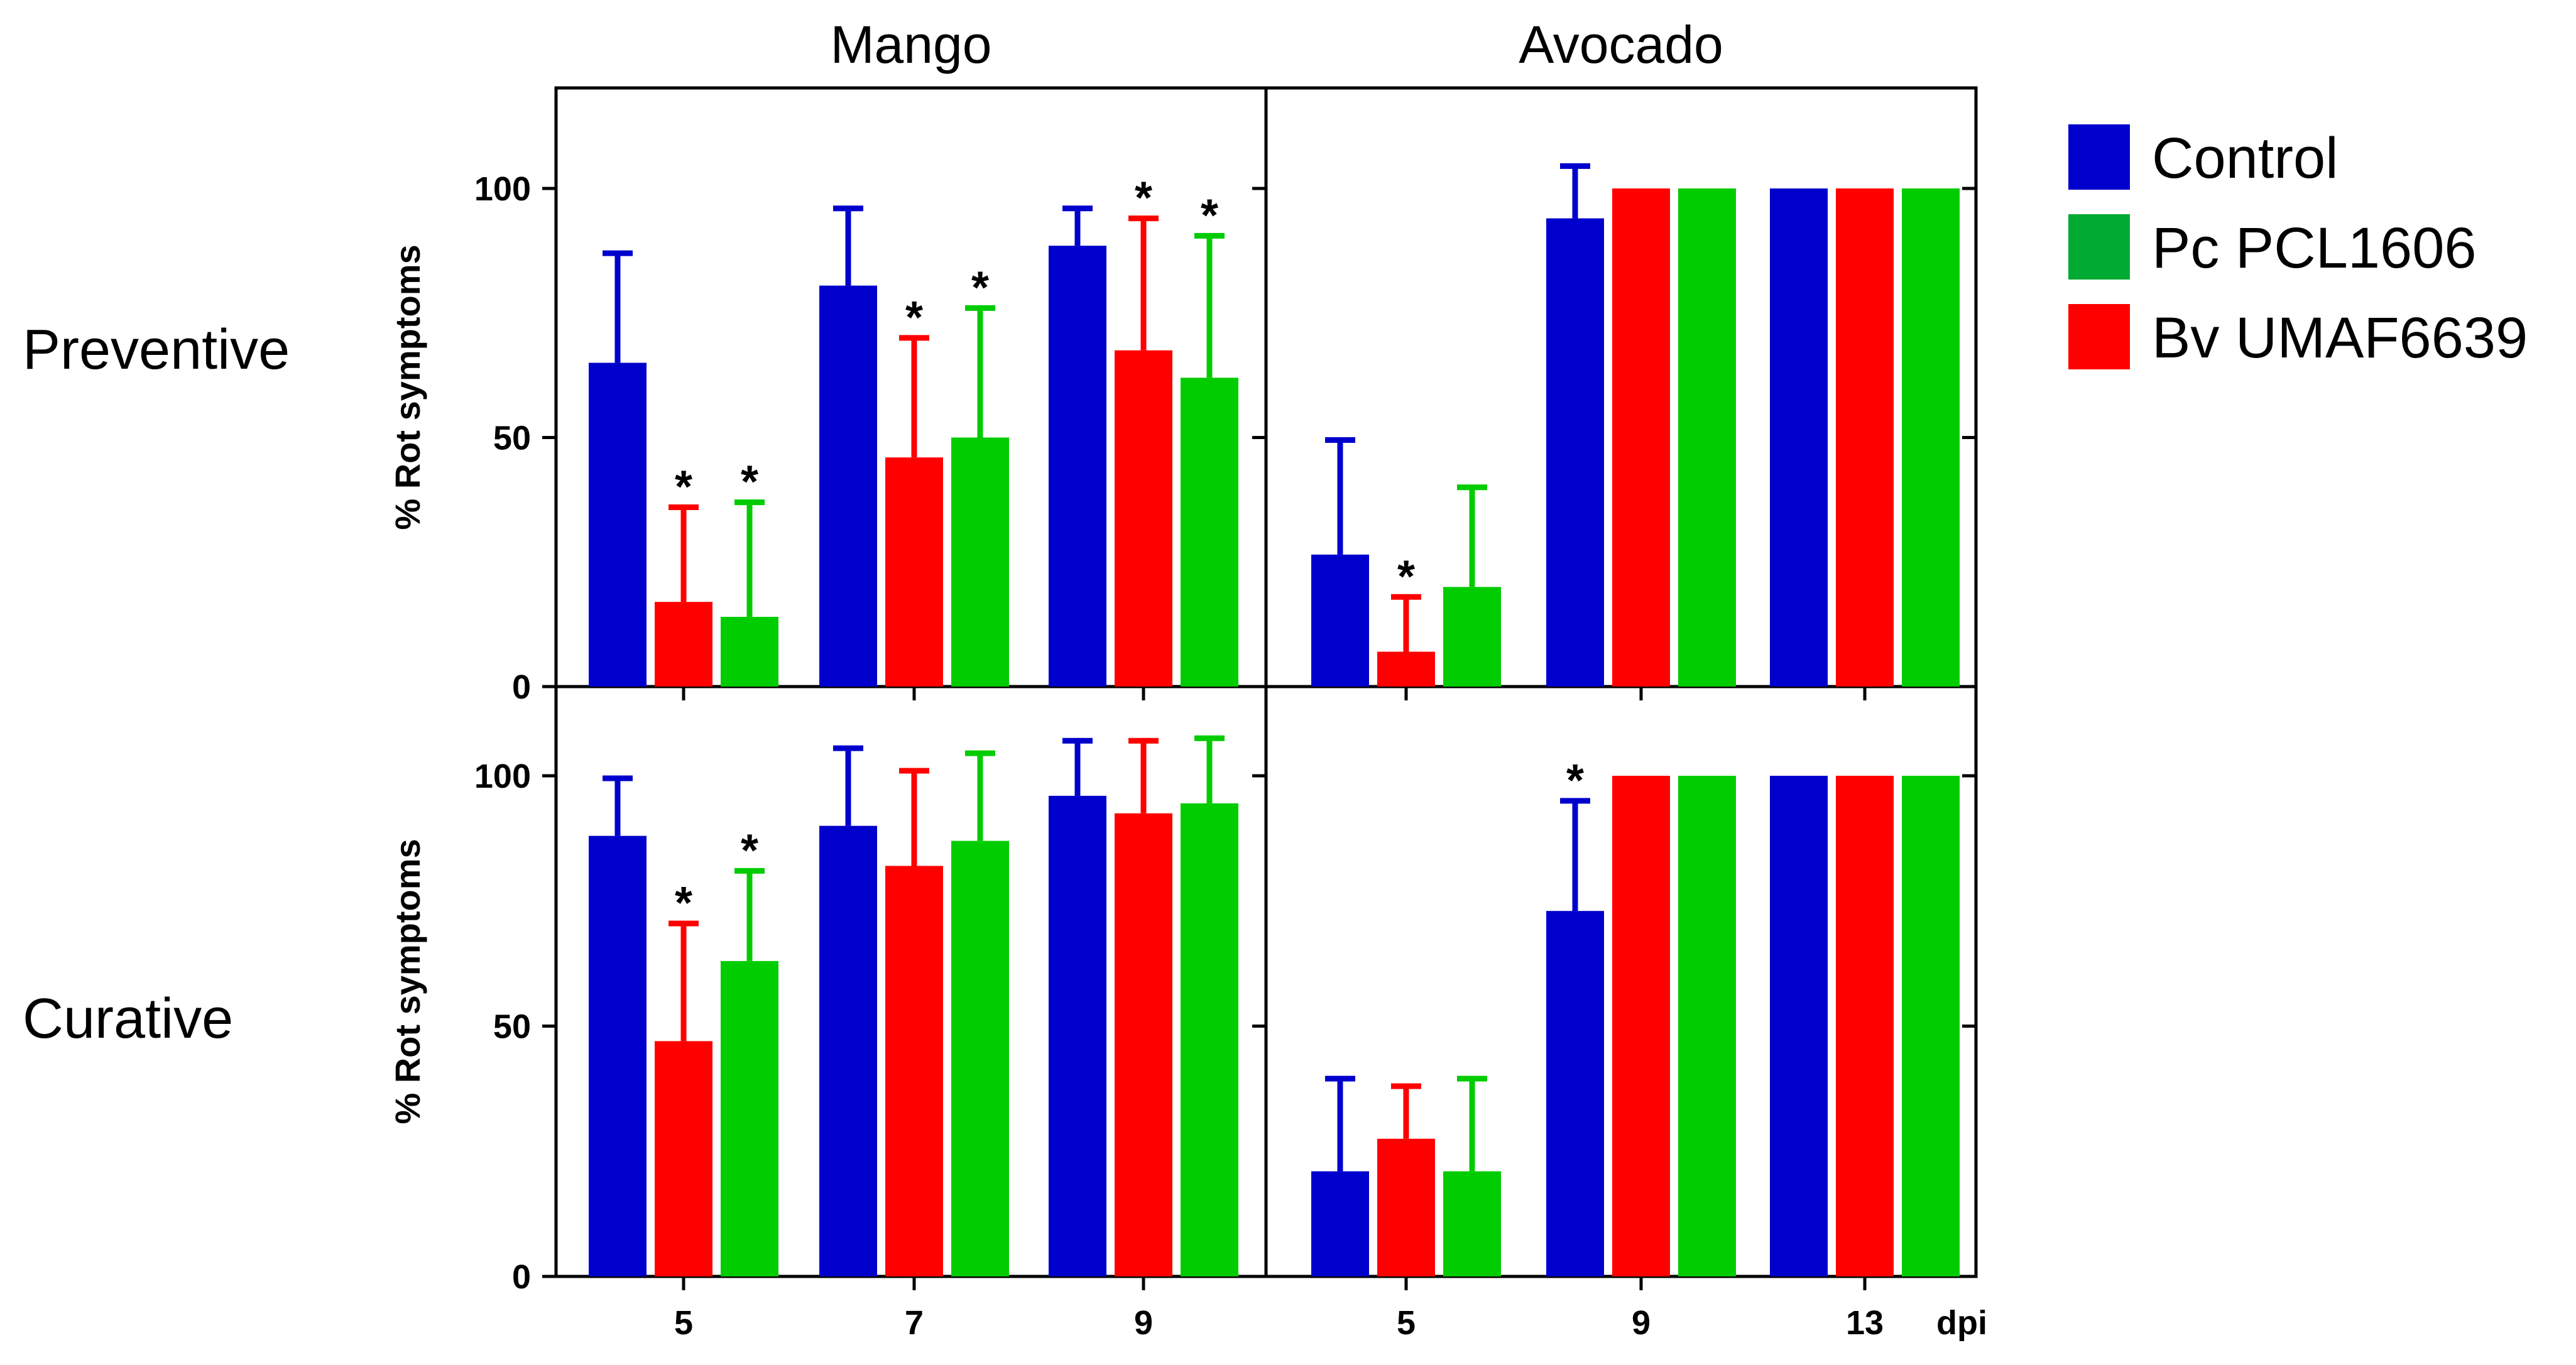 This screenshot has height=1365, width=2576. Describe the element at coordinates (915, 1323) in the screenshot. I see `x-tick-label: 7` at that location.